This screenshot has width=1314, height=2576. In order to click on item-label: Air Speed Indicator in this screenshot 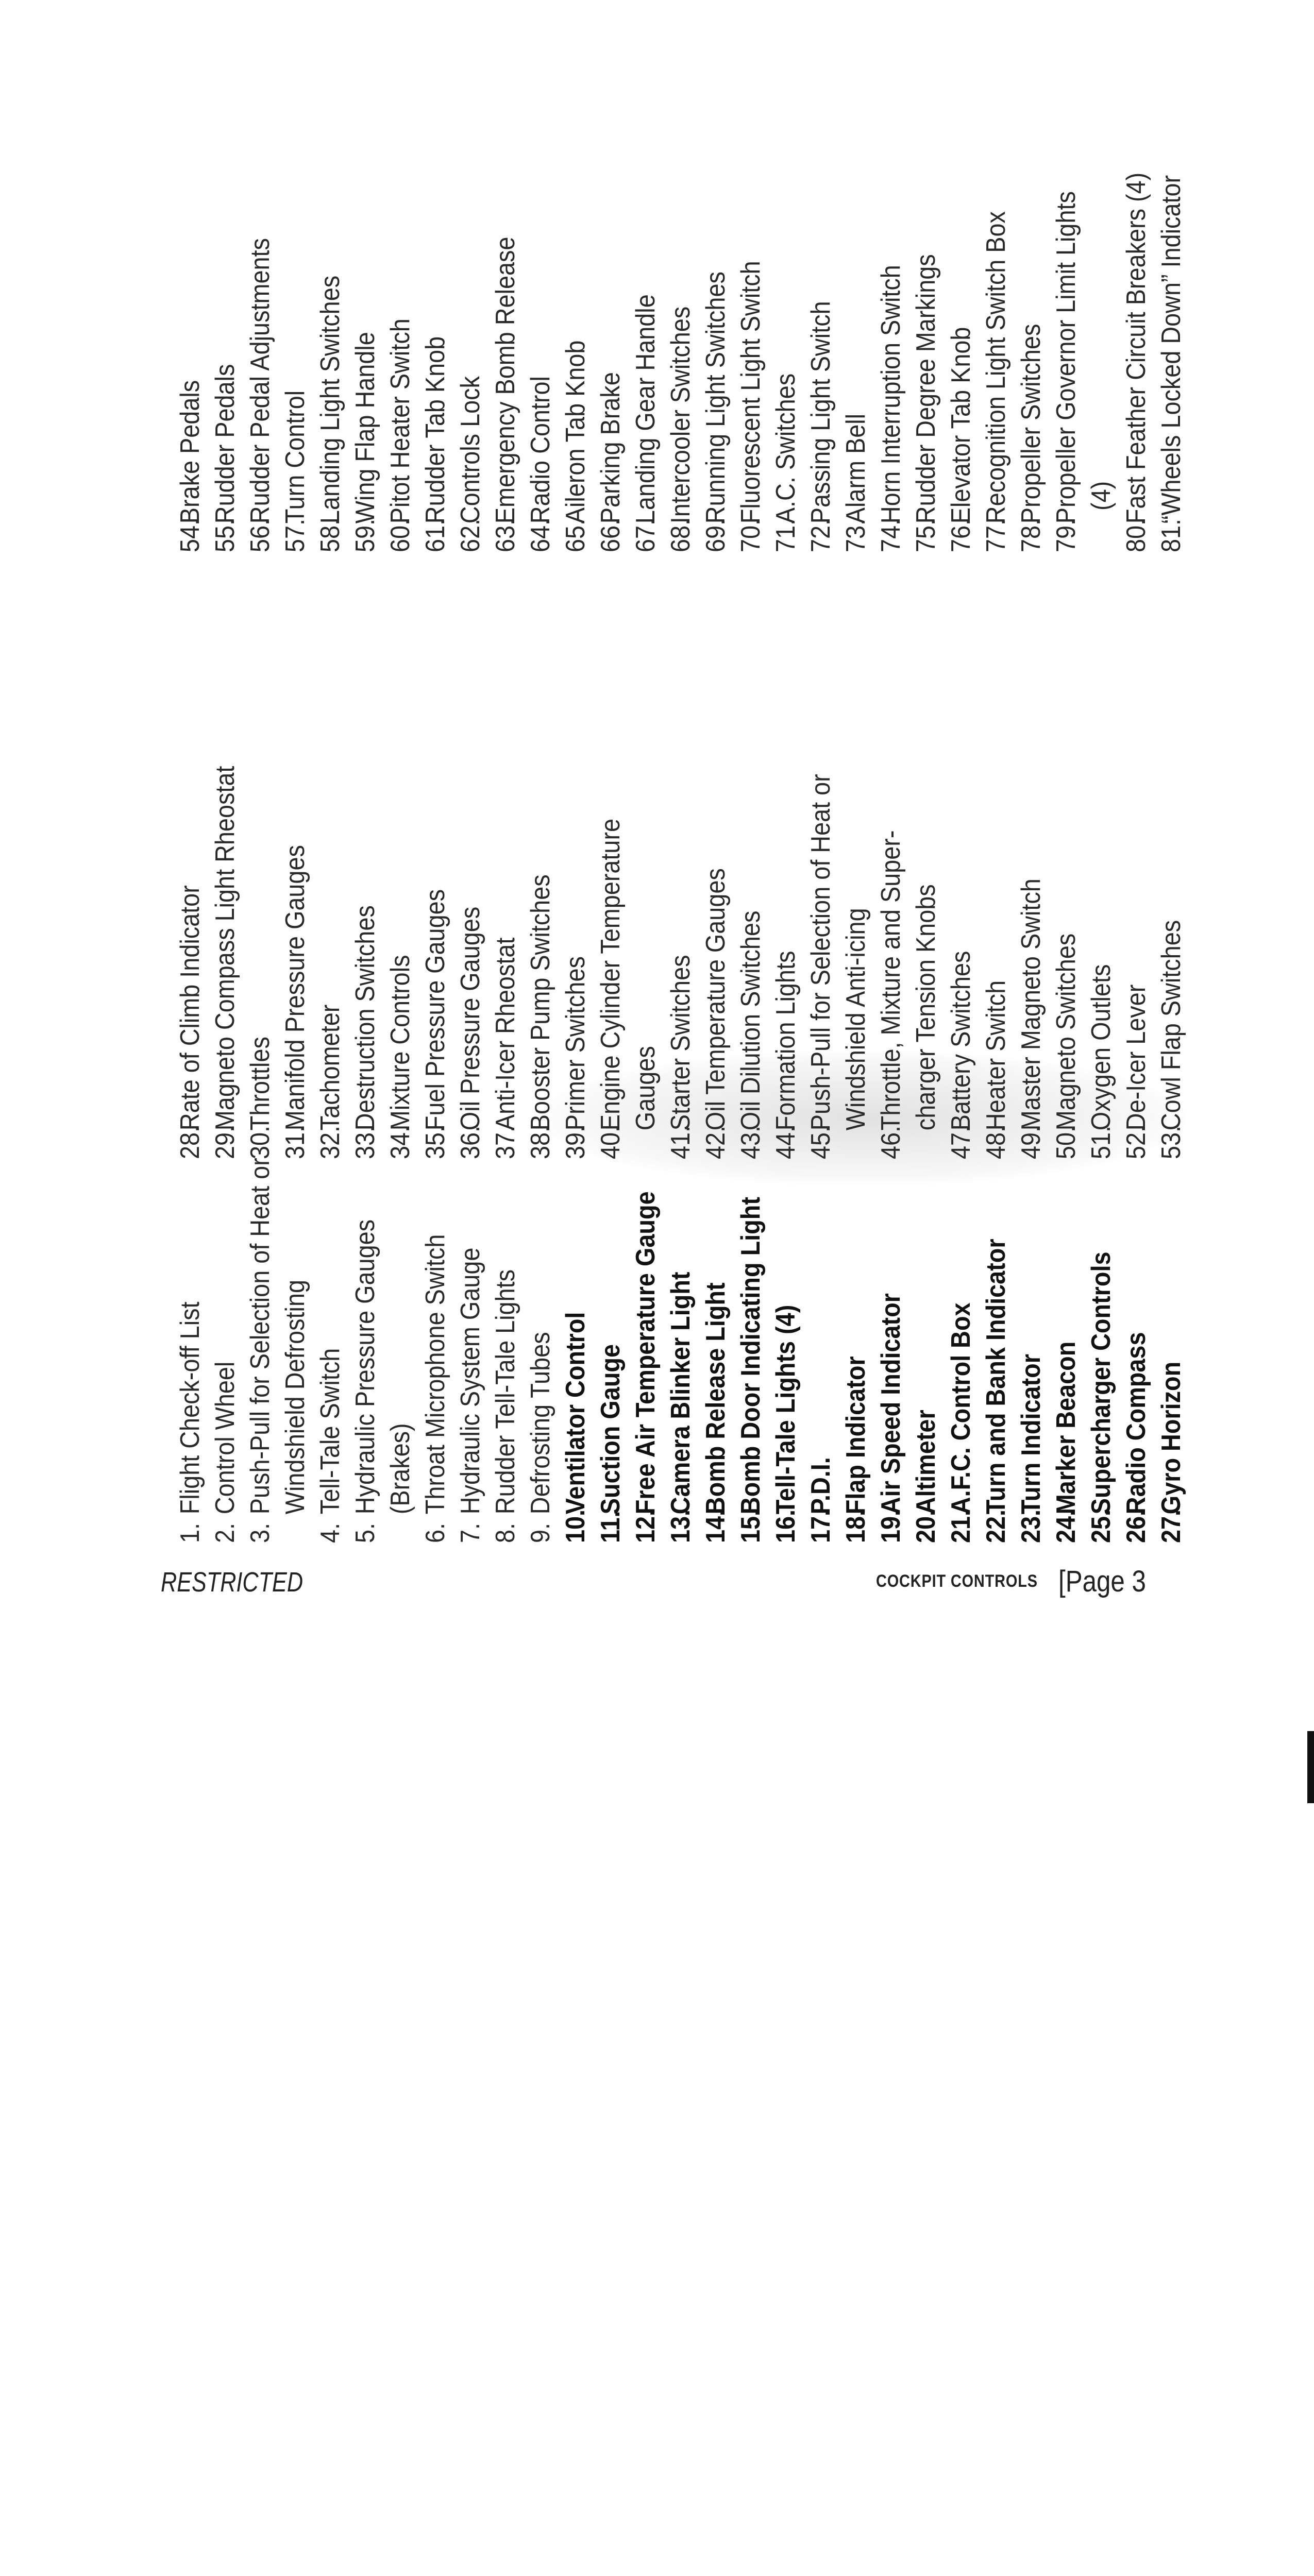, I will do `click(891, 1404)`.